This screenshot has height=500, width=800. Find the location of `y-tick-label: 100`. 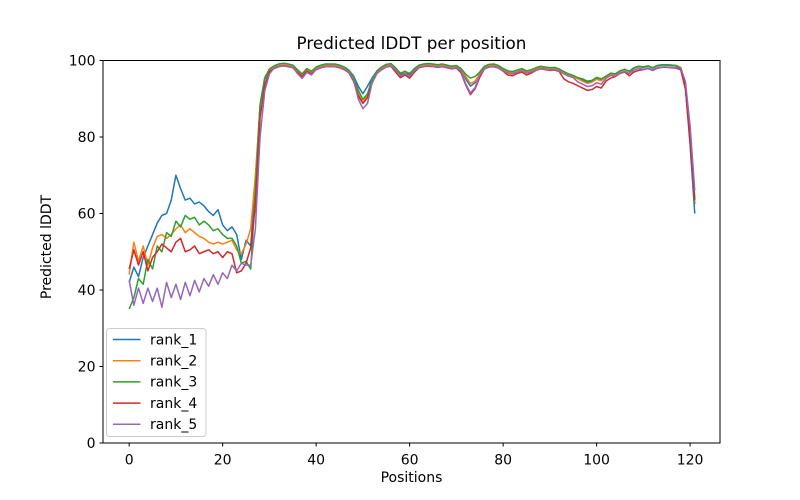

y-tick-label: 100 is located at coordinates (82, 62).